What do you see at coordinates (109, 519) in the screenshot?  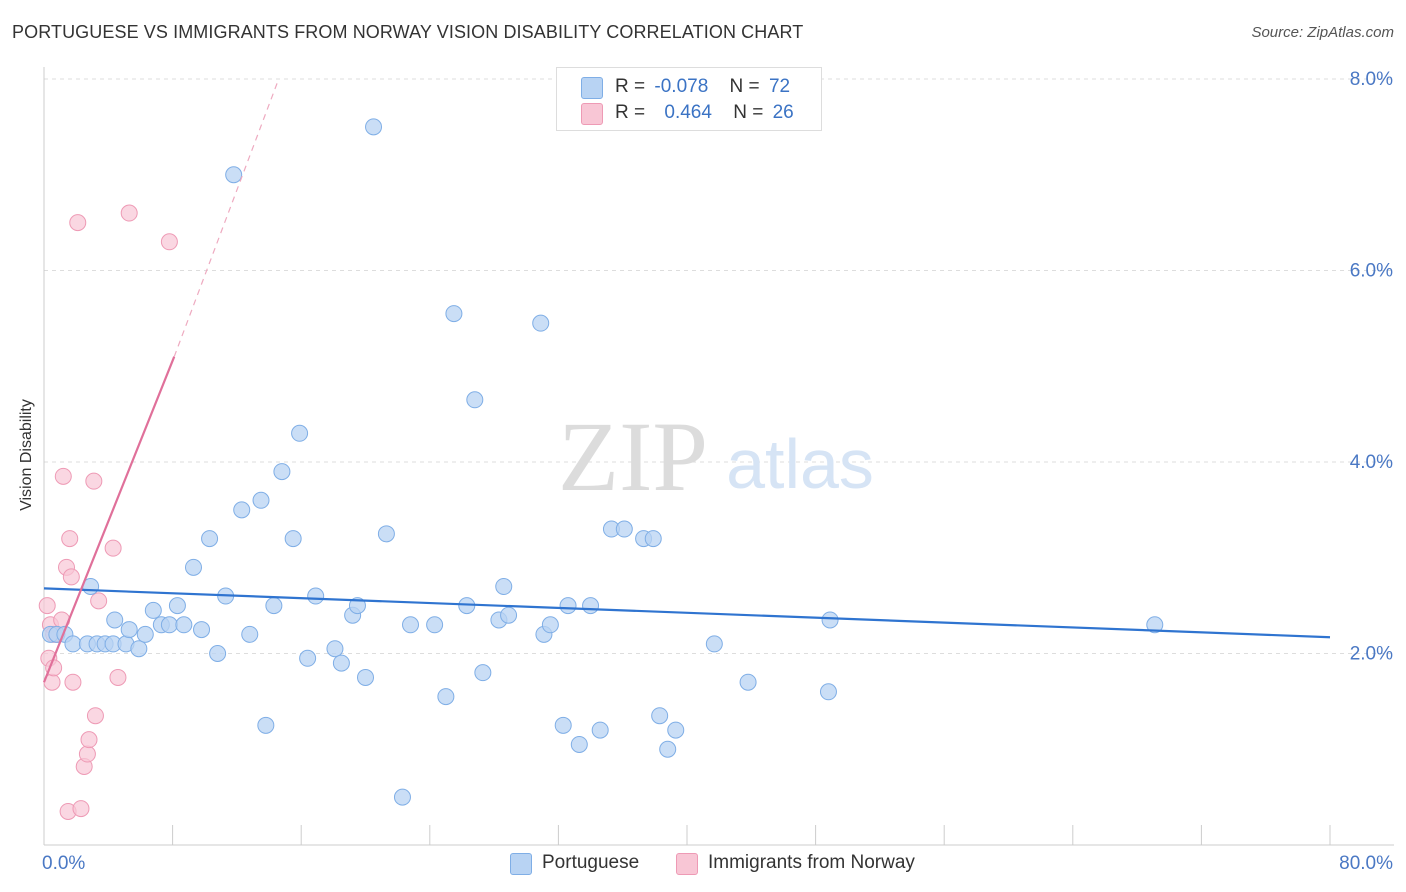 I see `trend-line-norway` at bounding box center [109, 519].